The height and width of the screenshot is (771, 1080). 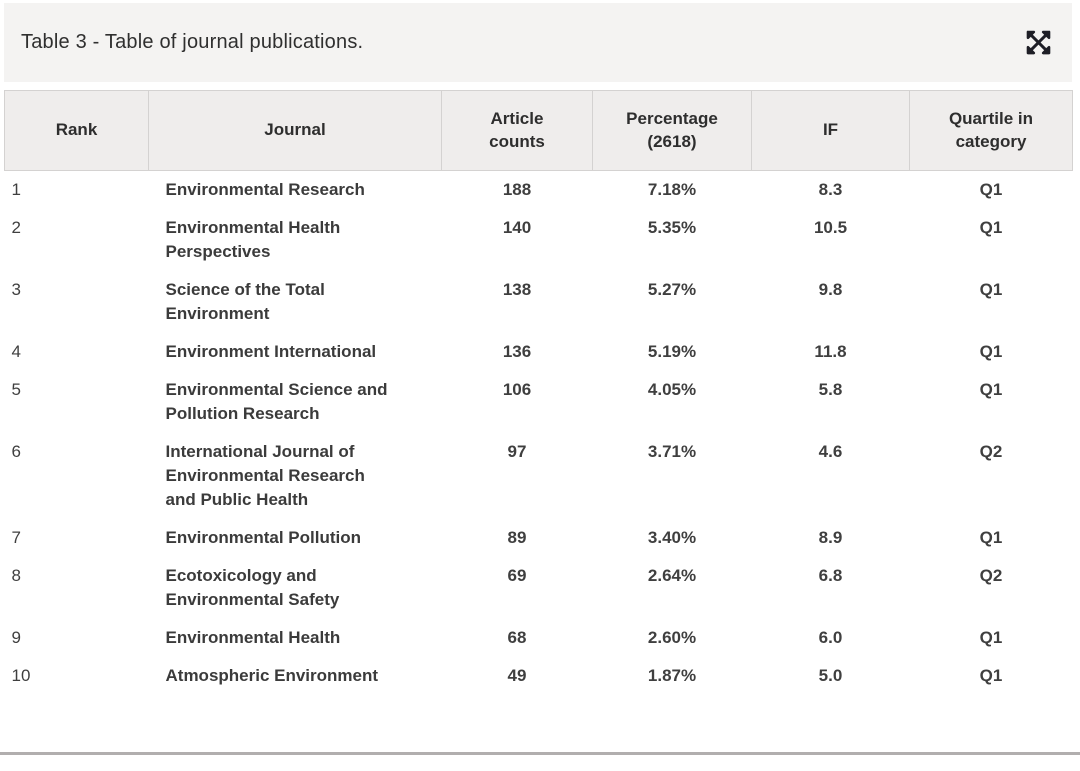 What do you see at coordinates (16, 637) in the screenshot?
I see `cell-rank: 9` at bounding box center [16, 637].